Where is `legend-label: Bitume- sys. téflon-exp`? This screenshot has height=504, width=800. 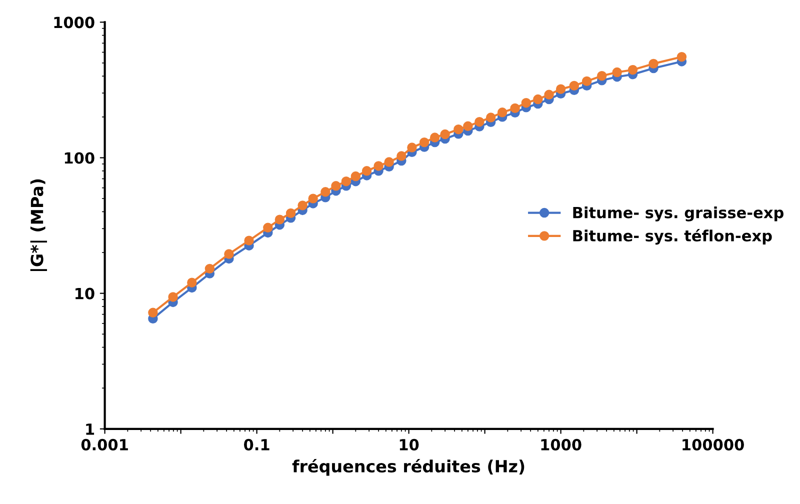 legend-label: Bitume- sys. téflon-exp is located at coordinates (672, 237).